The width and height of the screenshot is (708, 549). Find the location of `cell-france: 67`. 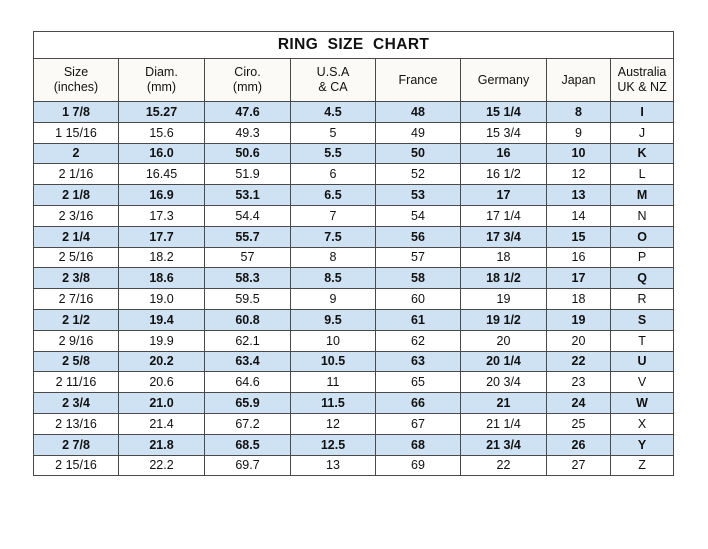

cell-france: 67 is located at coordinates (418, 423).